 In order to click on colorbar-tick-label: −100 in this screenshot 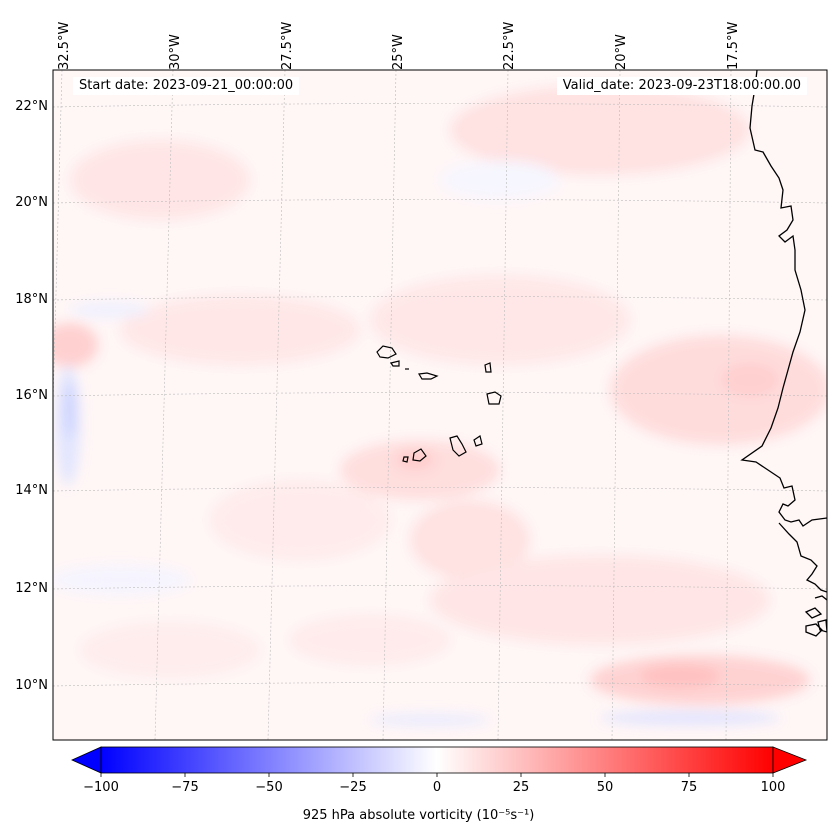, I will do `click(101, 787)`.